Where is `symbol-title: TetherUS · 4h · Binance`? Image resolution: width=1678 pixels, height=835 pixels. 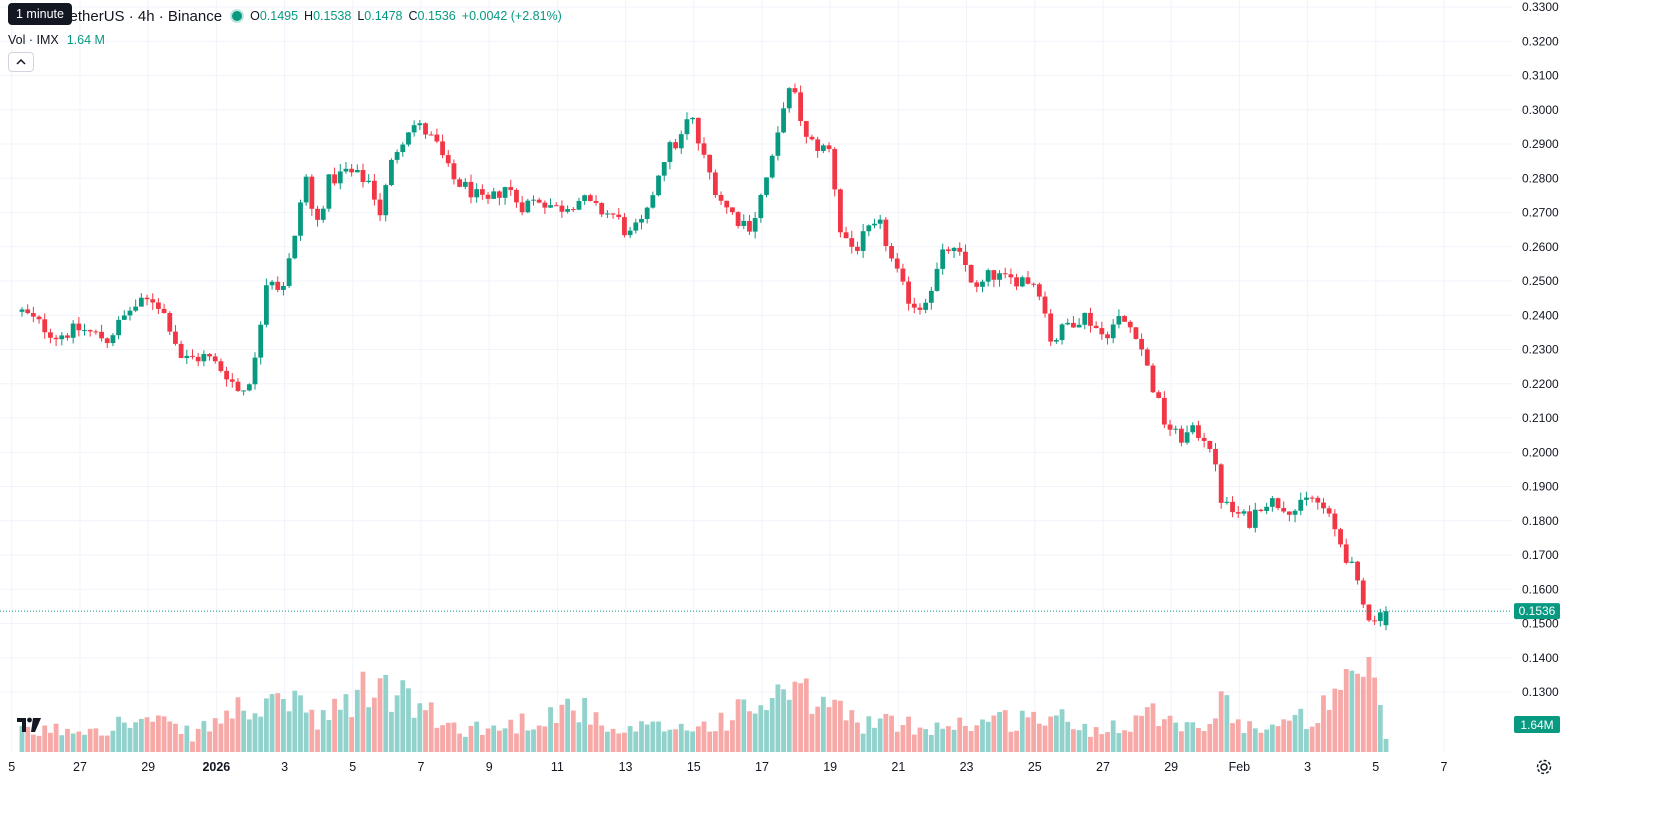 symbol-title: TetherUS · 4h · Binance is located at coordinates (142, 16).